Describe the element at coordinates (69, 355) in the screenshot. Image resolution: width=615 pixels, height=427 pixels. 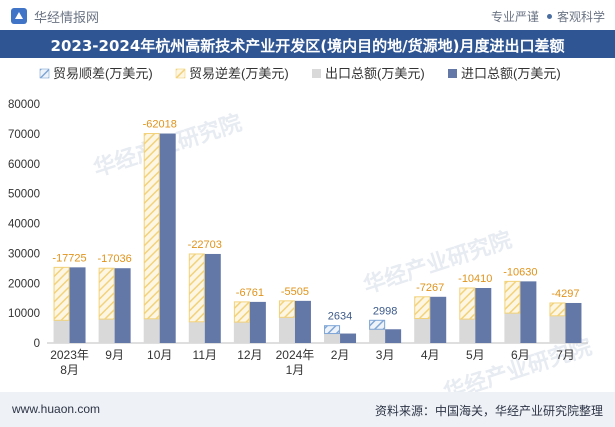
I see `x-tick-label: 2023年` at that location.